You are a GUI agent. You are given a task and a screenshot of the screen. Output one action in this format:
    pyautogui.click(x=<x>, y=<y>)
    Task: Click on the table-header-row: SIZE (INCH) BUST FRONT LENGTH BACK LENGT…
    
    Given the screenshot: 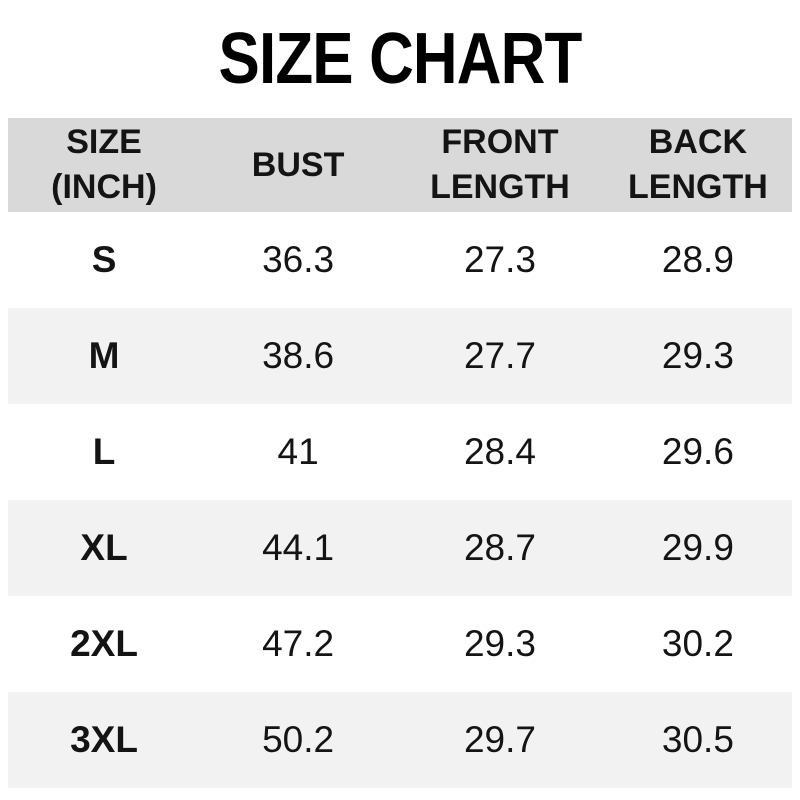 What is the action you would take?
    pyautogui.click(x=400, y=165)
    